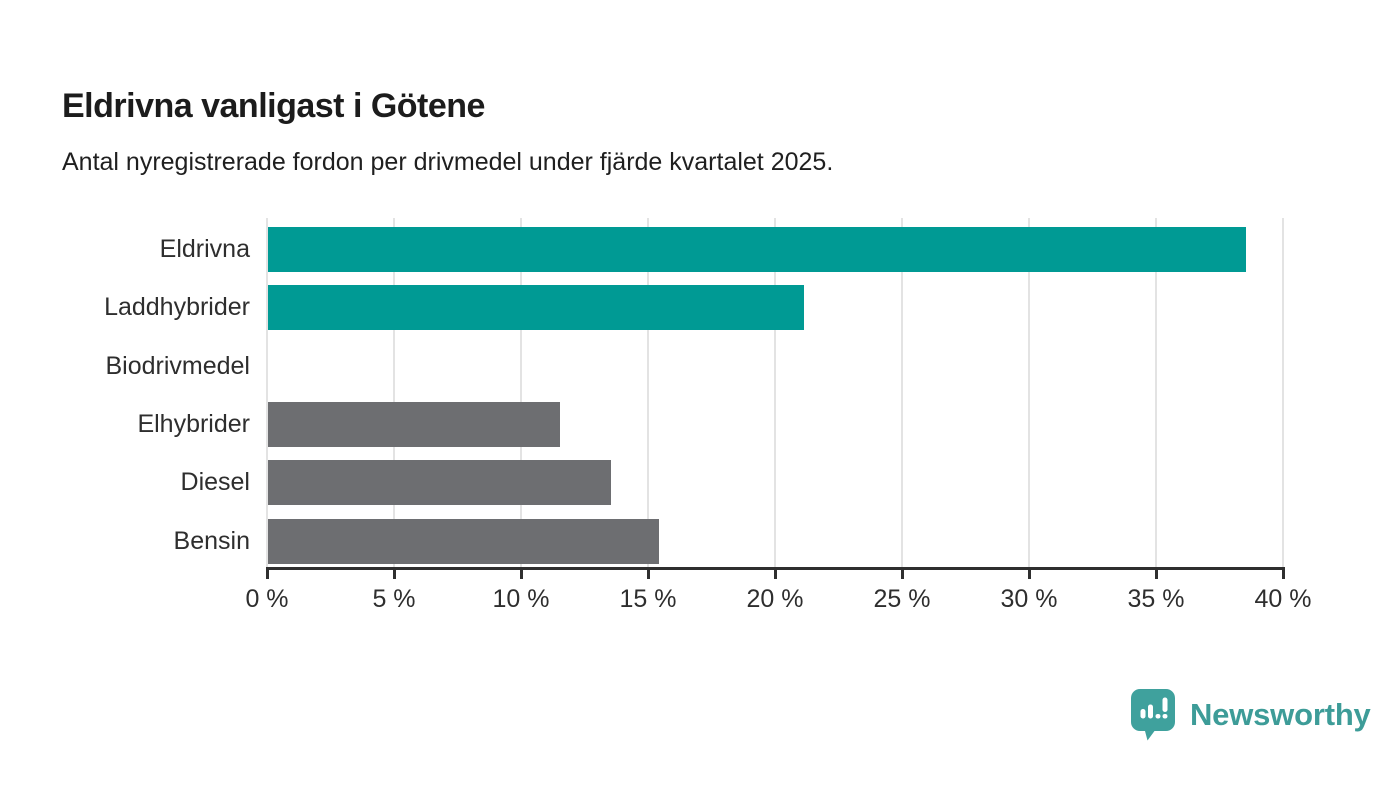  I want to click on bar-eldrivna, so click(757, 249).